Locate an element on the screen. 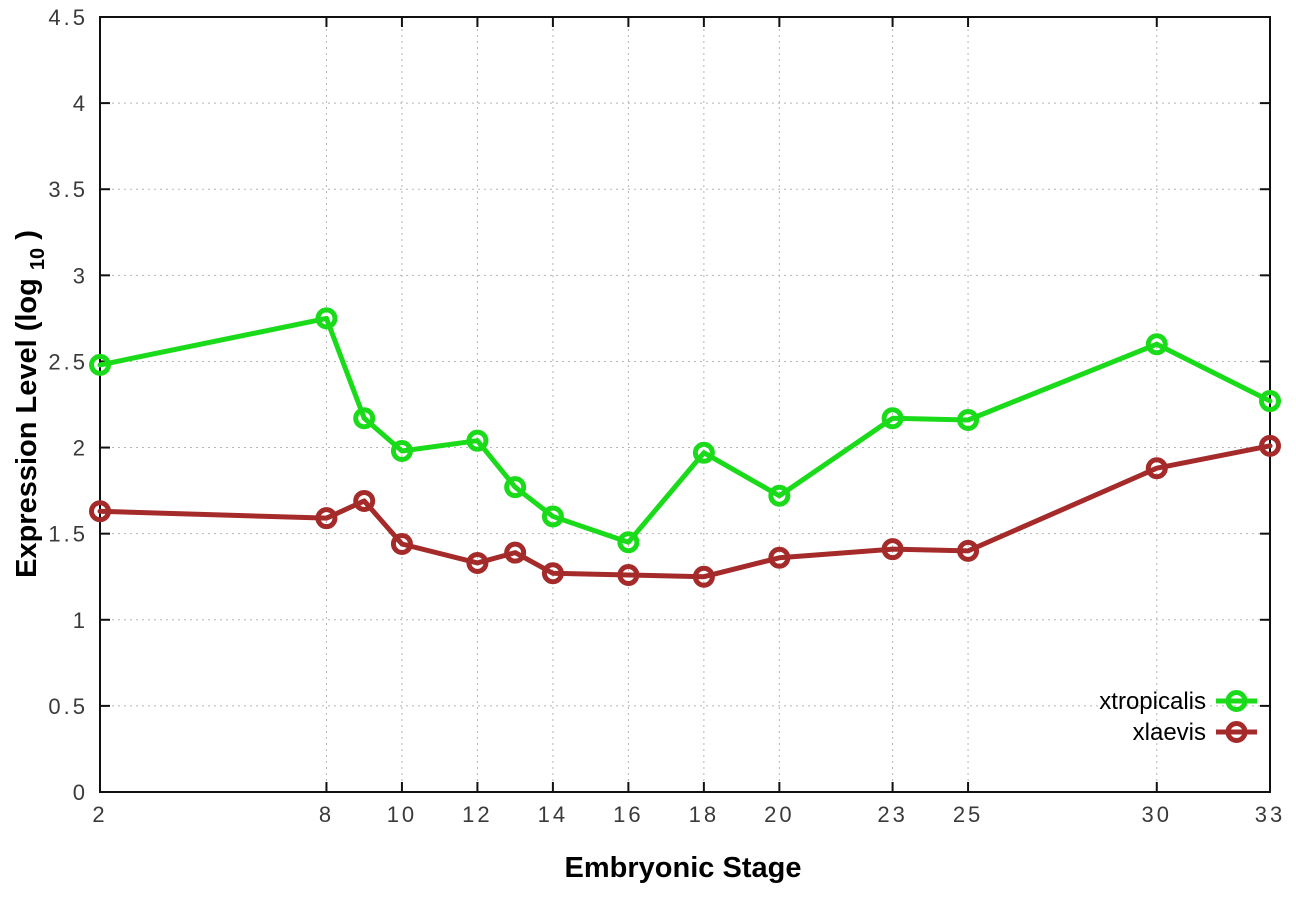  y-tick-label: 2.5 is located at coordinates (68, 361).